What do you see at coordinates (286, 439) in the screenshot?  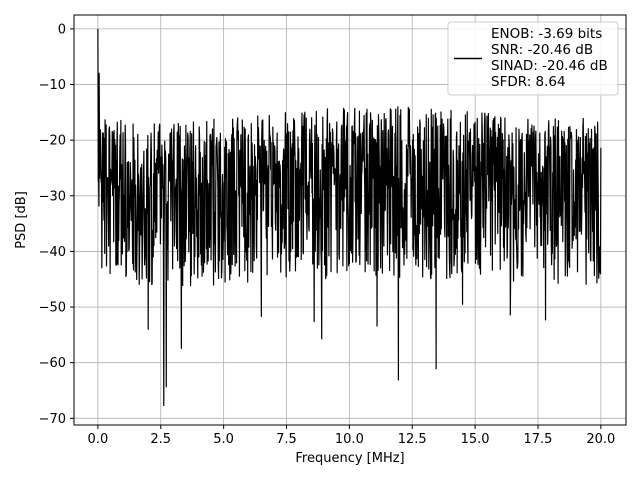 I see `x-tick-label: 7.5` at bounding box center [286, 439].